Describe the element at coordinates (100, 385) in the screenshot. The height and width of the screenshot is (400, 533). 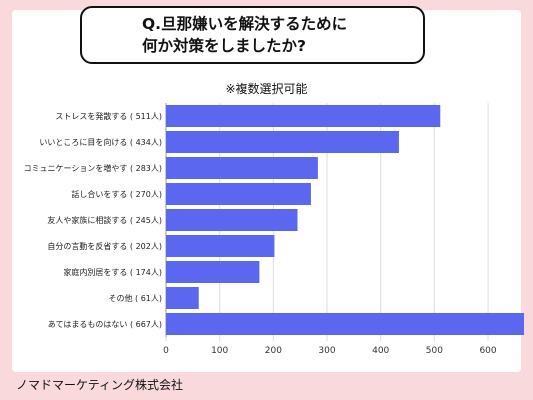
I see `company-name: ノマドマーケティング株式会社` at that location.